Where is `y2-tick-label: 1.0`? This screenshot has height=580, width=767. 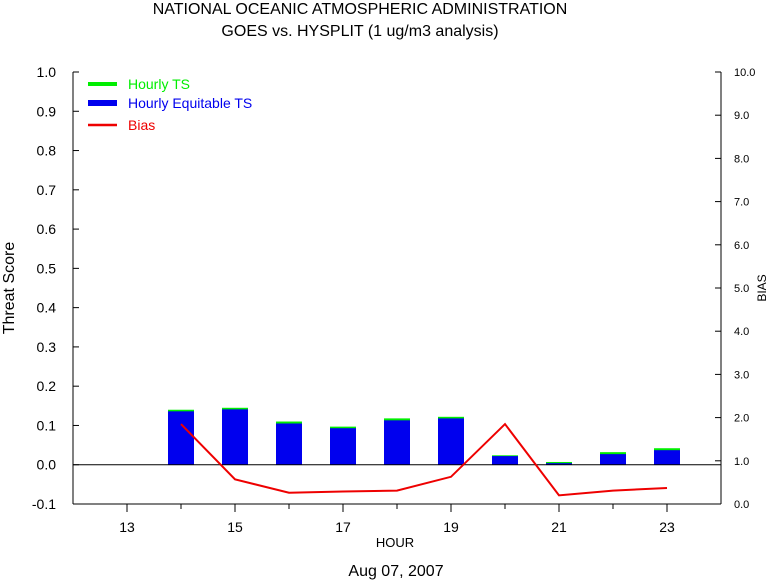
y2-tick-label: 1.0 is located at coordinates (741, 462).